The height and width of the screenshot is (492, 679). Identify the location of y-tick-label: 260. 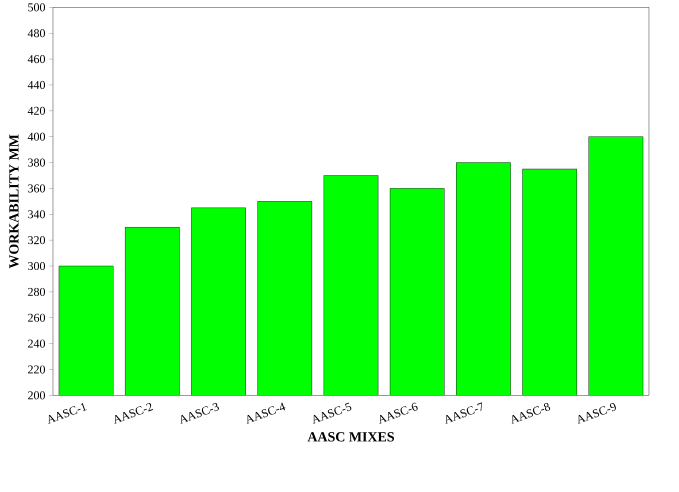
(37, 318).